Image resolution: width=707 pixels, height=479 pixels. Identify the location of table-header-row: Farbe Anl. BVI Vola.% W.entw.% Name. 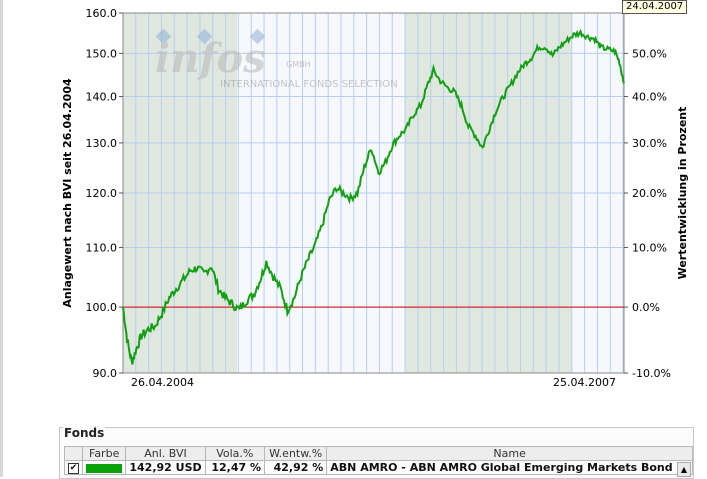
(378, 453).